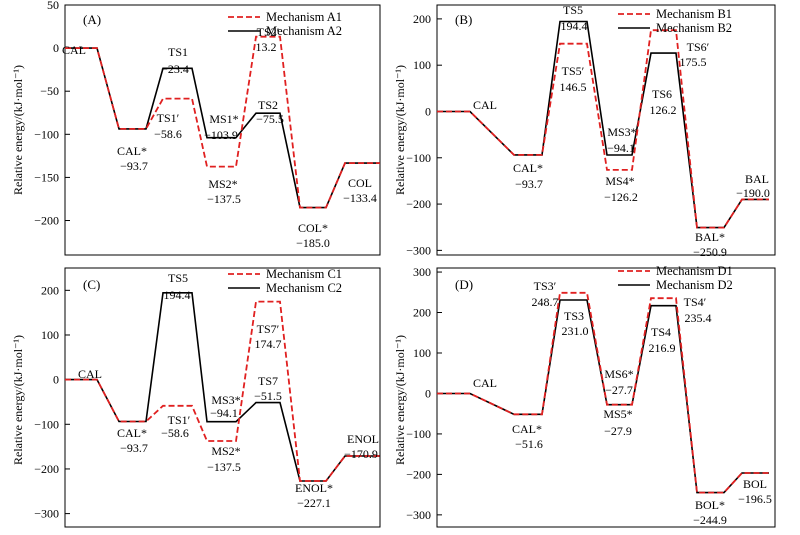 This screenshot has width=800, height=535. Describe the element at coordinates (266, 47) in the screenshot. I see `panel-a-annot-ts2-prime-value: 13.2` at that location.